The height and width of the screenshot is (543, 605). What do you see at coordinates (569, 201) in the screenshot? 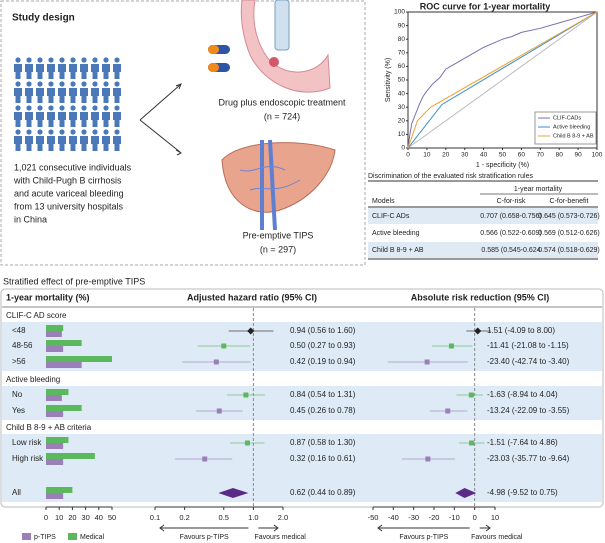
I see `table-column-header: C-for-benefit` at bounding box center [569, 201].